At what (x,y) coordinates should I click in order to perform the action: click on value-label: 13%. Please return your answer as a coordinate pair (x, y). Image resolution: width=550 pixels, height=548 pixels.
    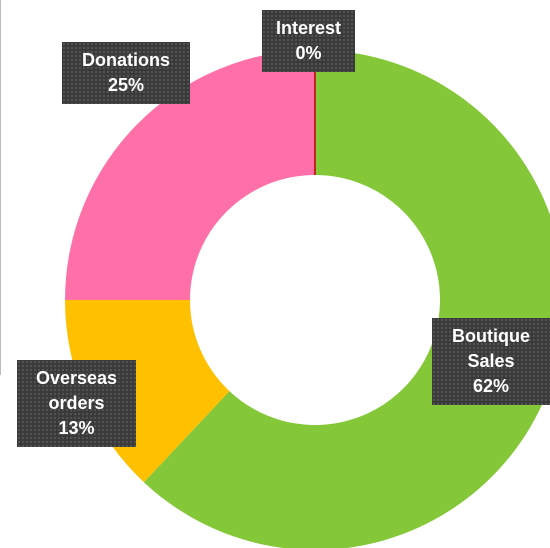
    Looking at the image, I should click on (76, 428).